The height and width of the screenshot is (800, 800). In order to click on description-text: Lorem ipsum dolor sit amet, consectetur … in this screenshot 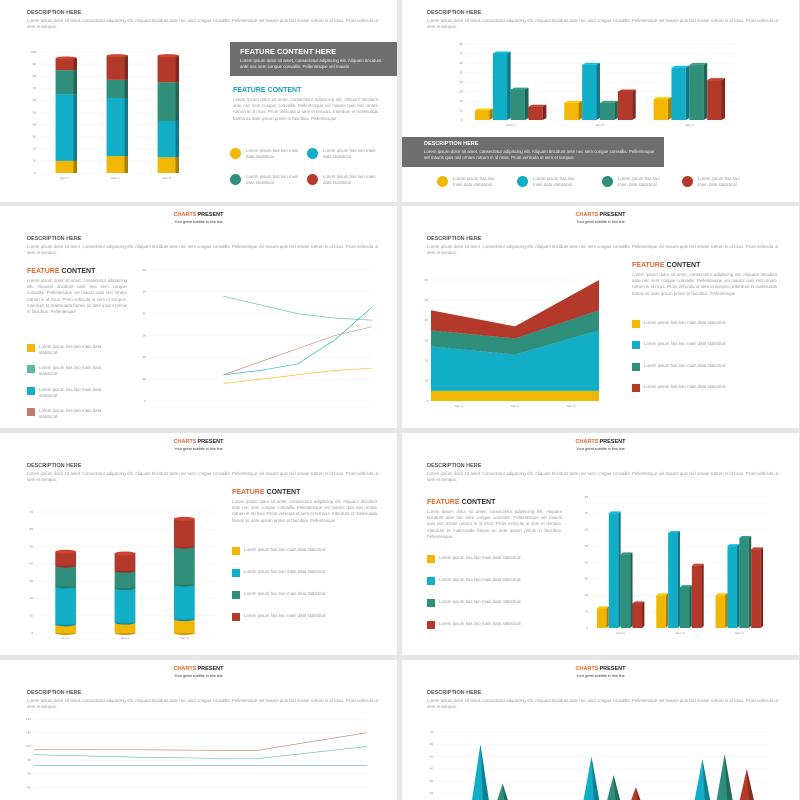, I will do `click(203, 477)`.